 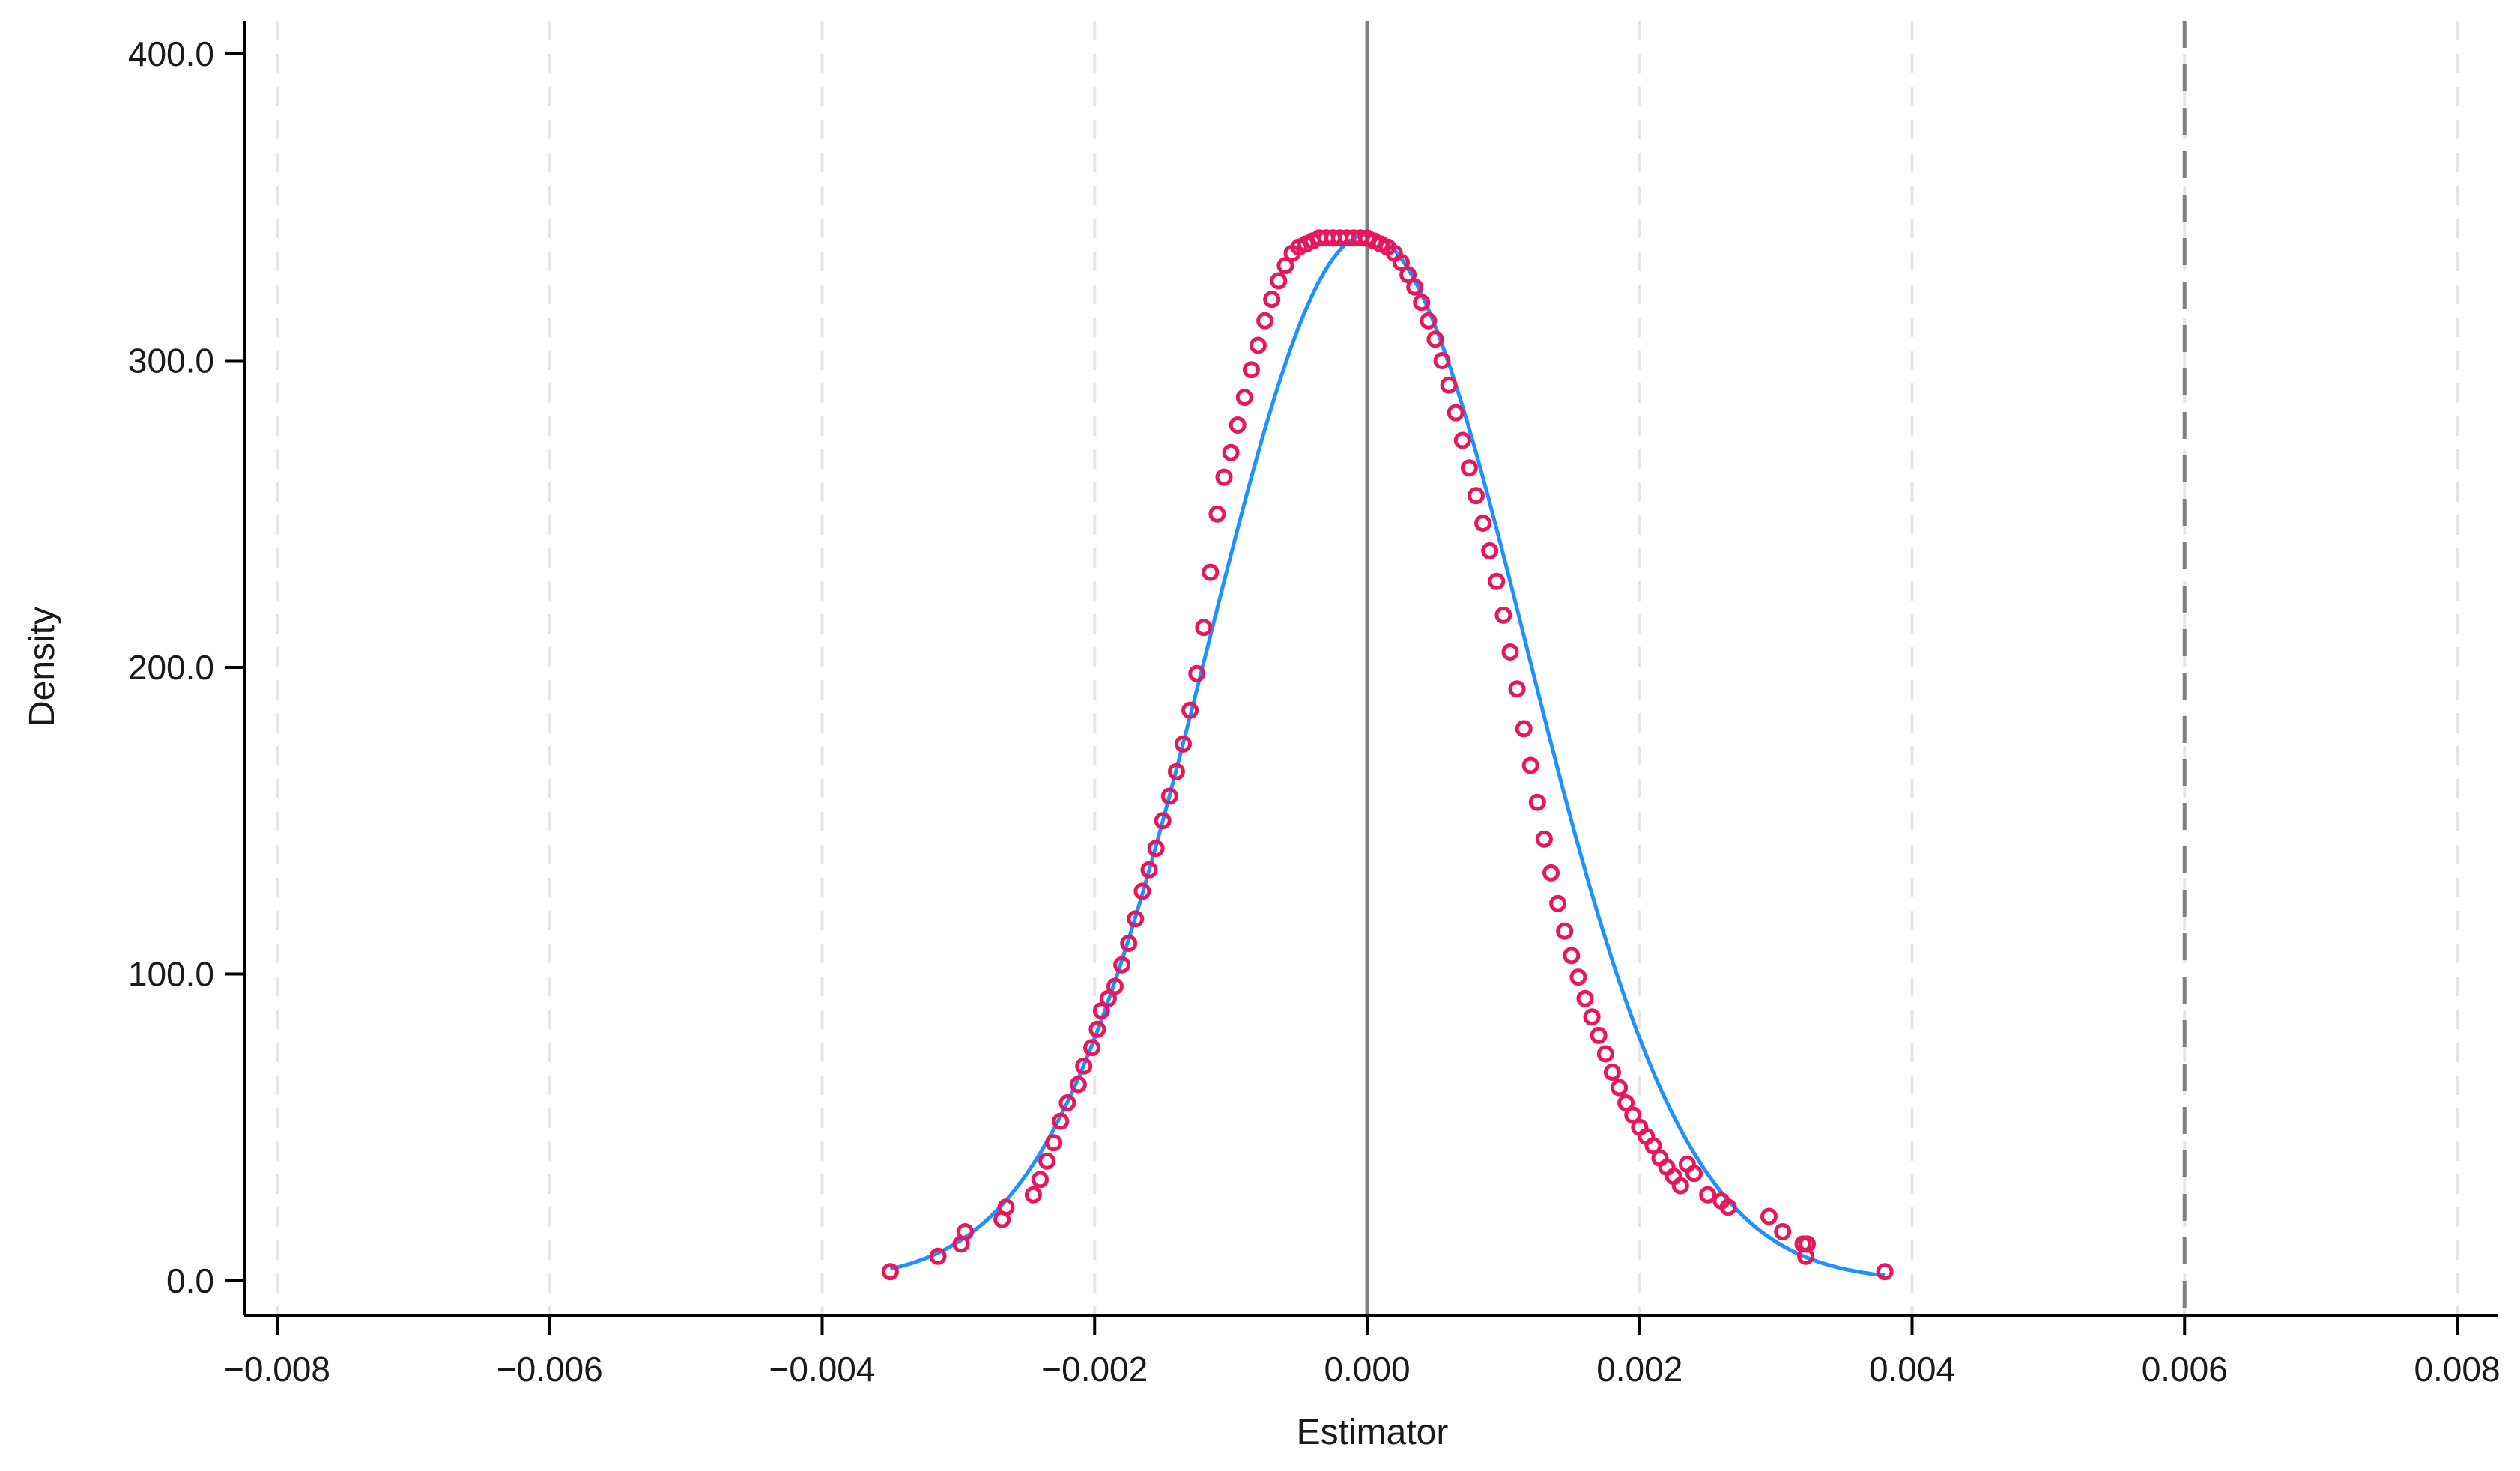 I want to click on y-tick-label-0: 0.0, so click(x=190, y=1280).